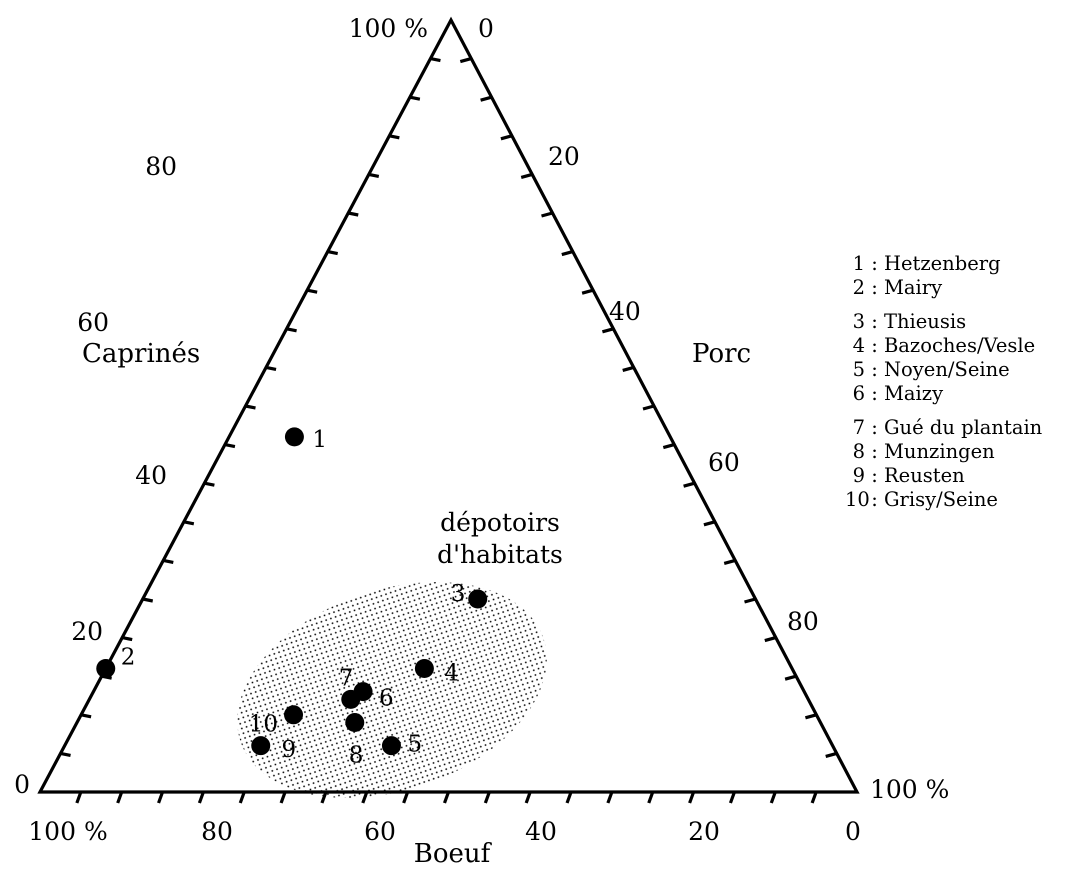 The width and height of the screenshot is (1079, 873). Describe the element at coordinates (913, 393) in the screenshot. I see `legend-site-name: Maizy` at that location.